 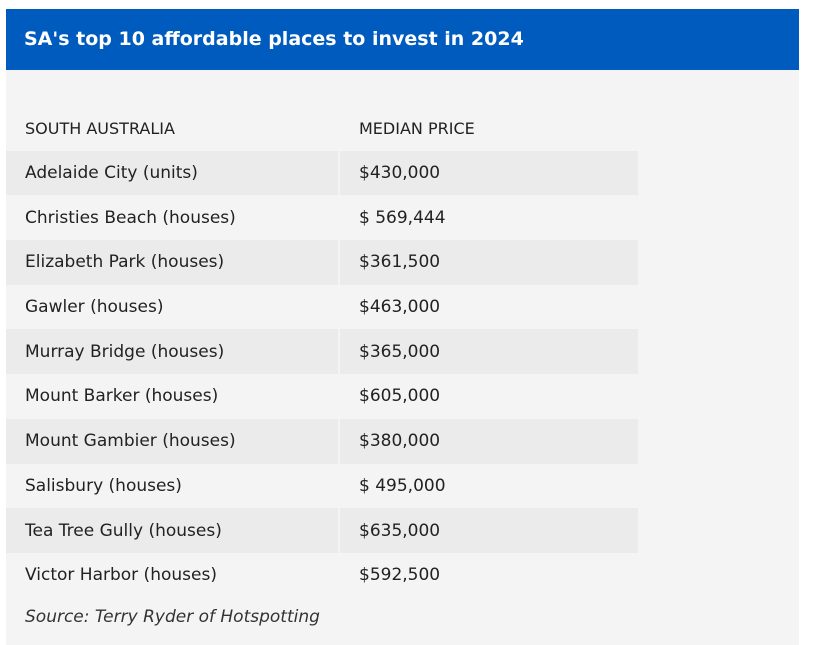 I want to click on table-row: Adelaide City (units) $430,000, so click(x=322, y=173).